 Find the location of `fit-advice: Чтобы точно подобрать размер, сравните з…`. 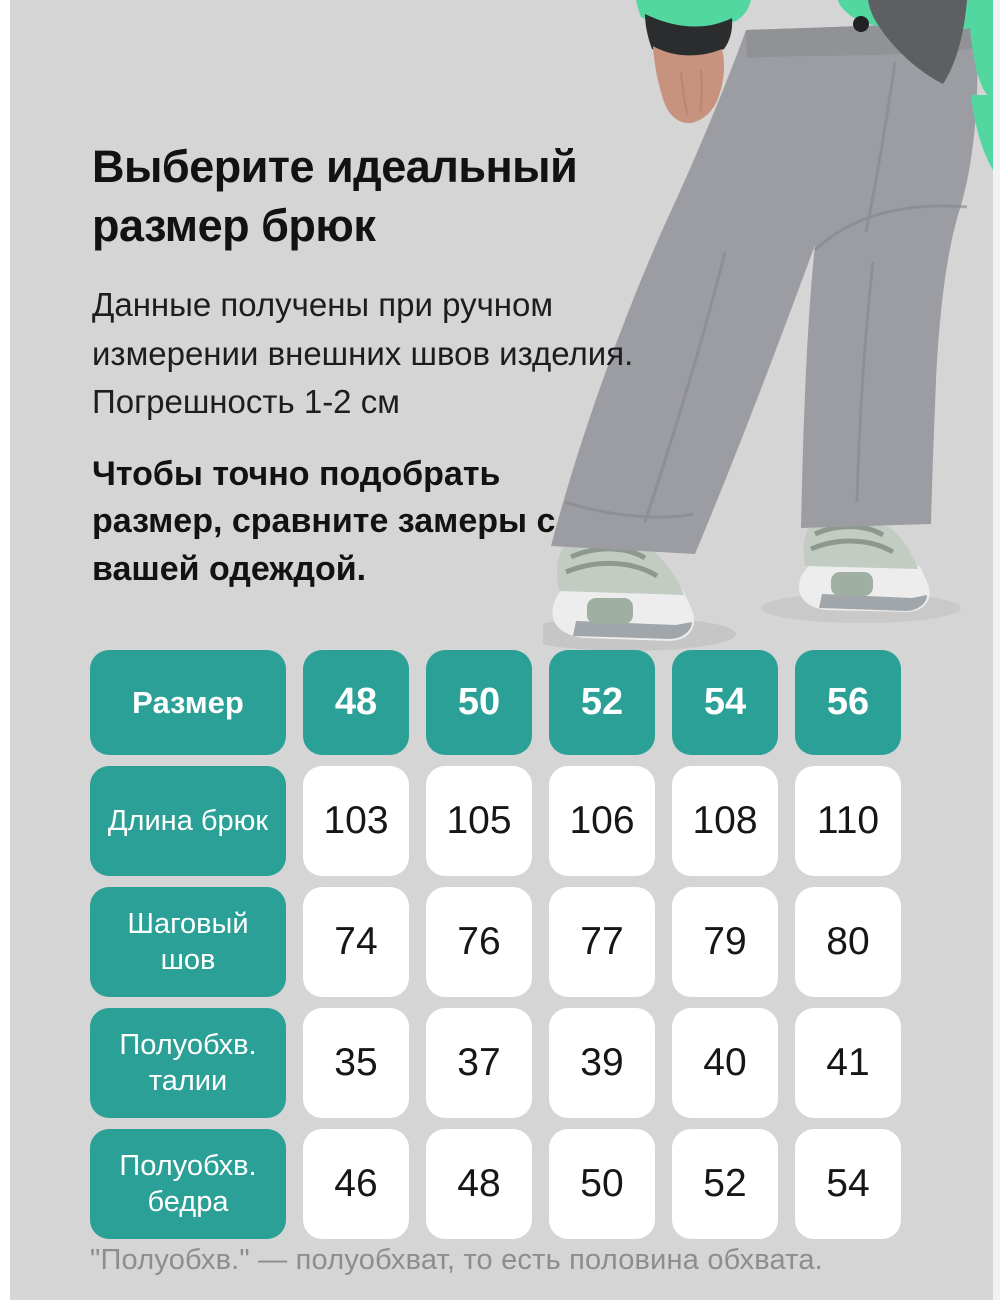

fit-advice: Чтобы точно подобрать размер, сравните з… is located at coordinates (324, 521).